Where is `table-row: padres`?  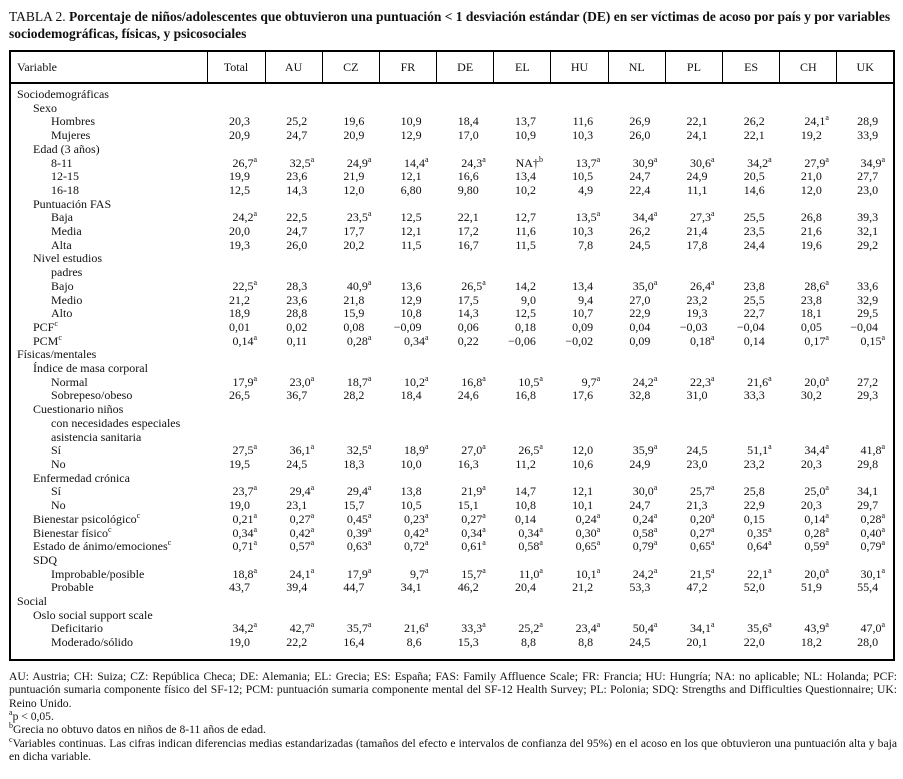 table-row: padres is located at coordinates (452, 272).